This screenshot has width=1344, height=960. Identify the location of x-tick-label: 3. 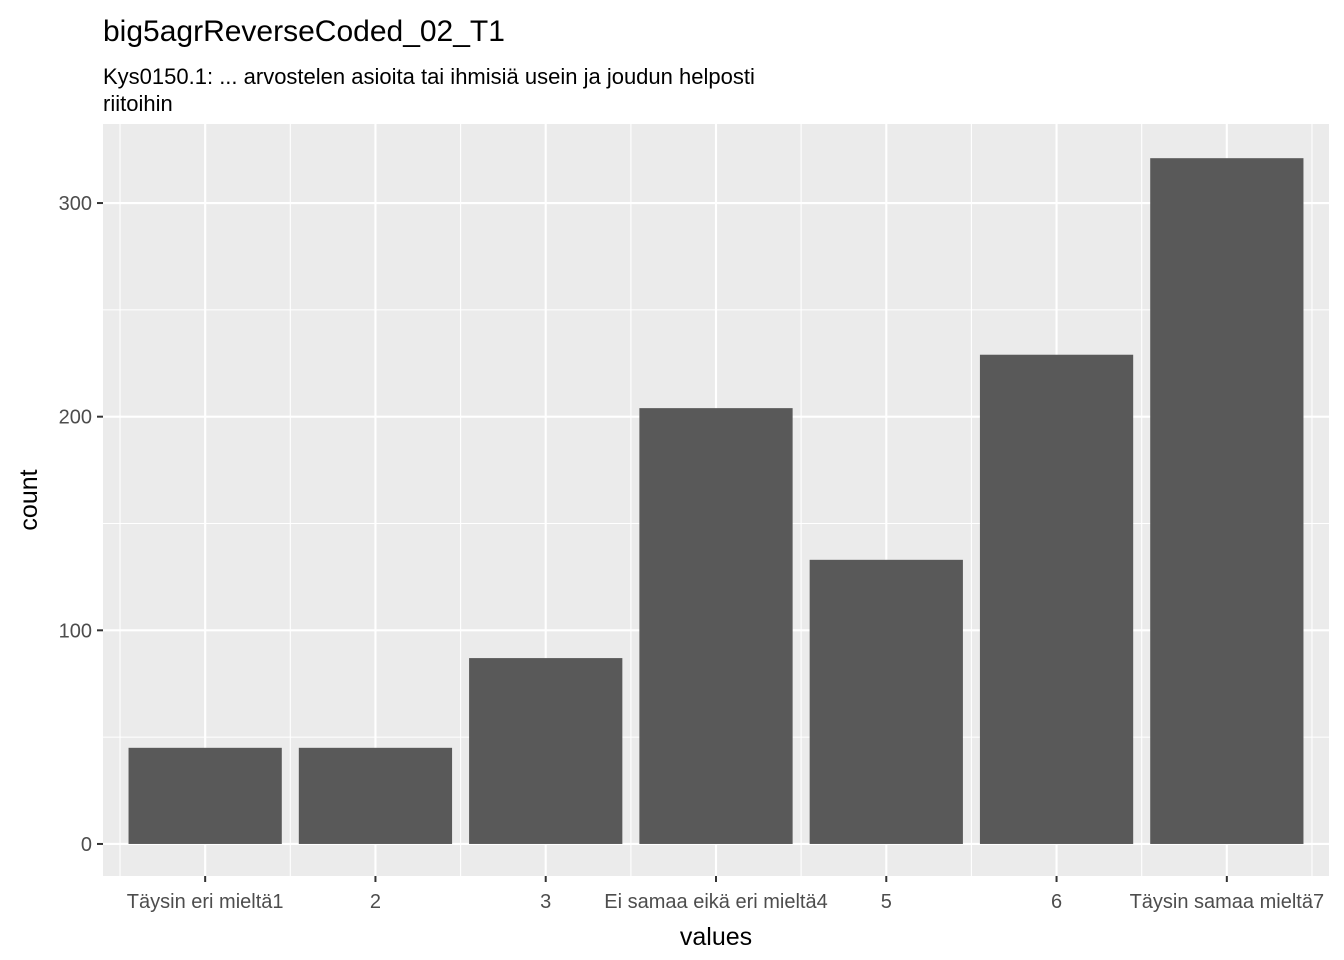
(545, 902).